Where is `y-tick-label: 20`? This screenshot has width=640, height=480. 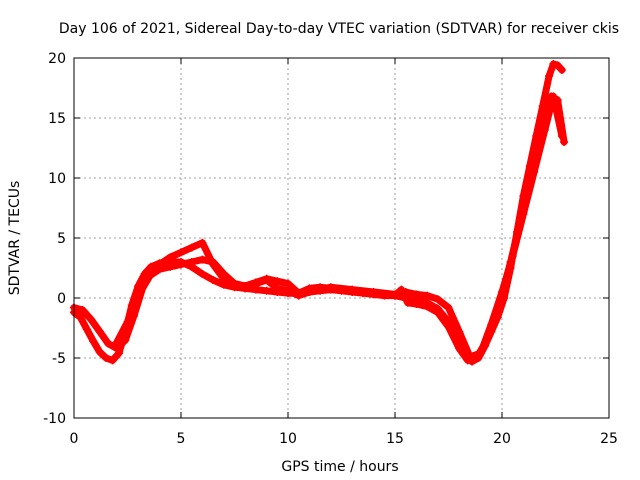 y-tick-label: 20 is located at coordinates (57, 59).